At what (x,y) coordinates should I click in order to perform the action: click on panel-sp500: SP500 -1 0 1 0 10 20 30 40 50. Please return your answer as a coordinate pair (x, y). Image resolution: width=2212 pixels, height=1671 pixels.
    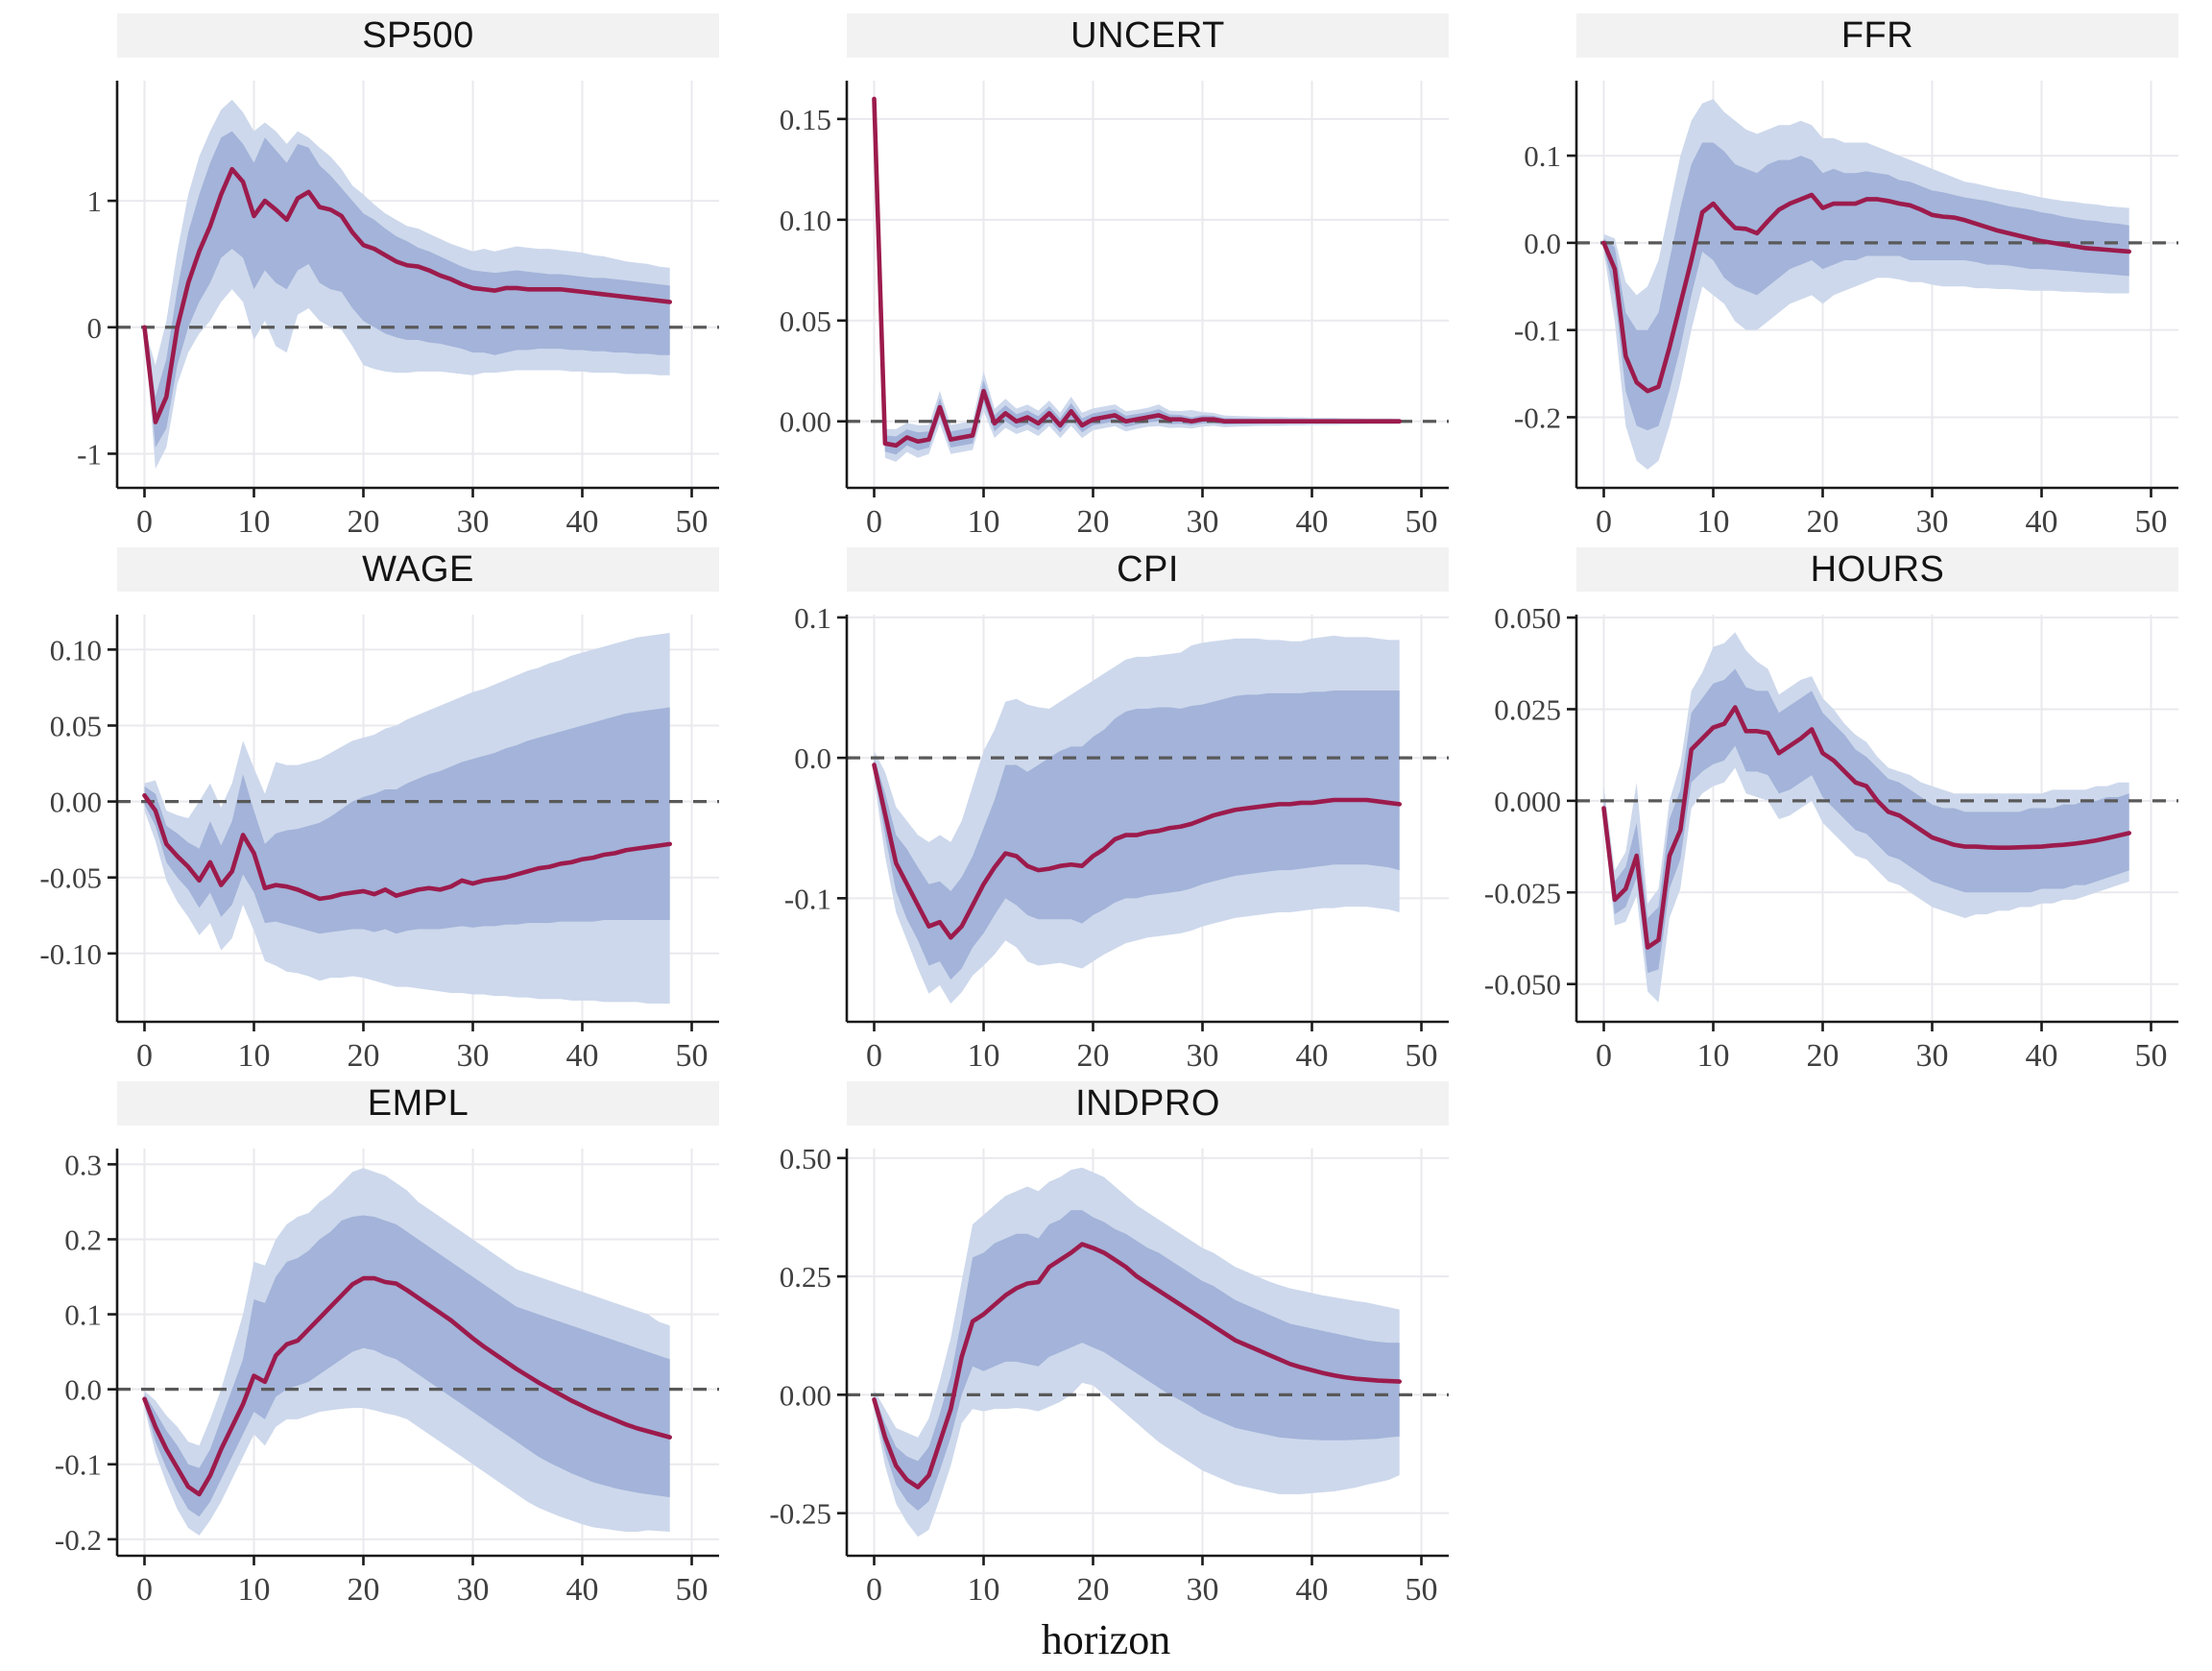
    Looking at the image, I should click on (377, 280).